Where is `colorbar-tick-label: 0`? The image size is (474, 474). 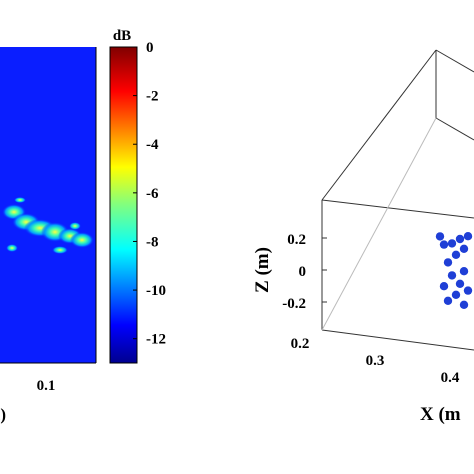
colorbar-tick-label: 0 is located at coordinates (150, 48).